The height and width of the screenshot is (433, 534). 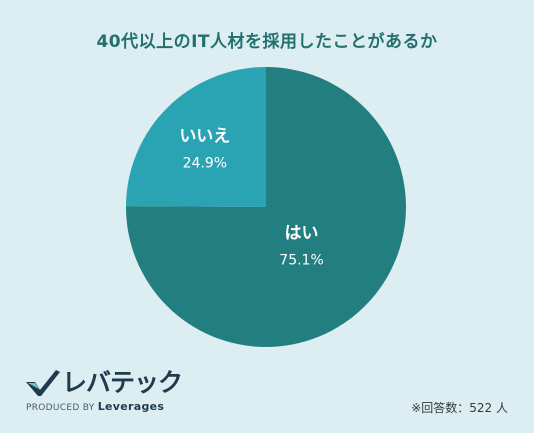 I want to click on byline-prefix: PRODUCED BY, so click(x=60, y=408).